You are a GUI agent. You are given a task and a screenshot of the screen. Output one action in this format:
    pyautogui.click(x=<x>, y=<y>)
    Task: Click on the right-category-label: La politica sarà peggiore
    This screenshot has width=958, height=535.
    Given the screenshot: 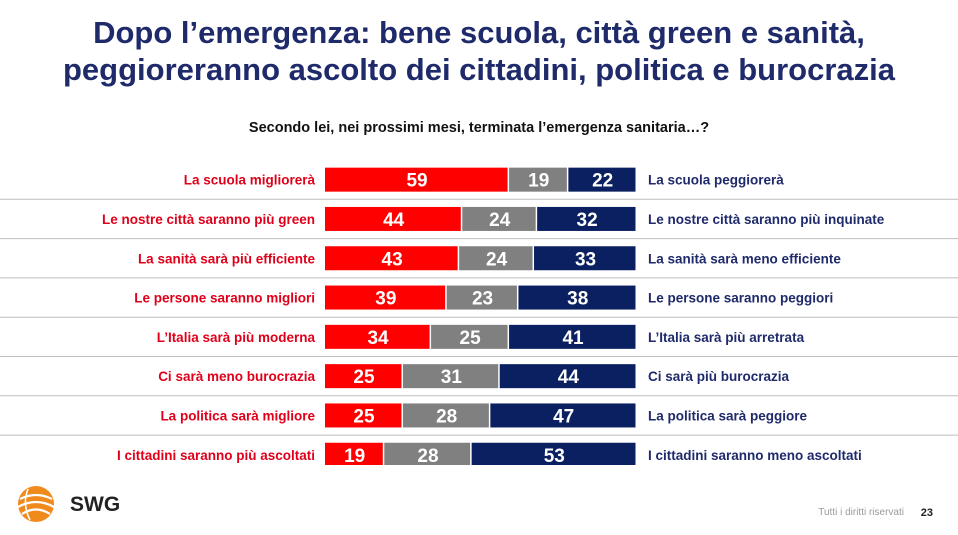 What is the action you would take?
    pyautogui.click(x=728, y=415)
    